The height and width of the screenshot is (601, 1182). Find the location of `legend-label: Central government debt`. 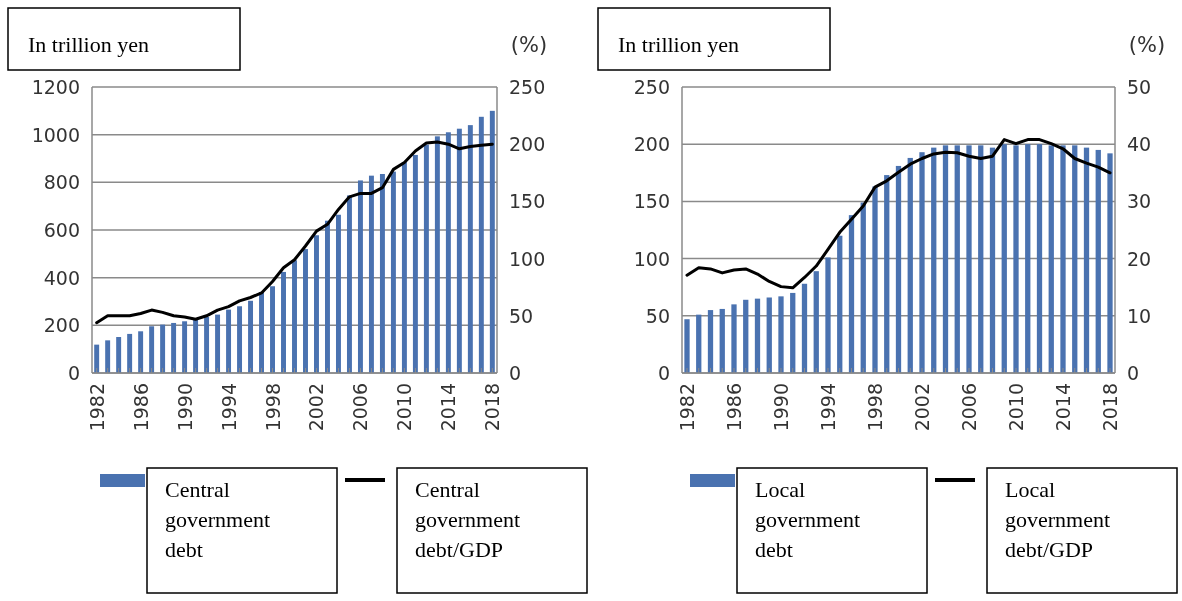

legend-label: Central government debt is located at coordinates (218, 519).